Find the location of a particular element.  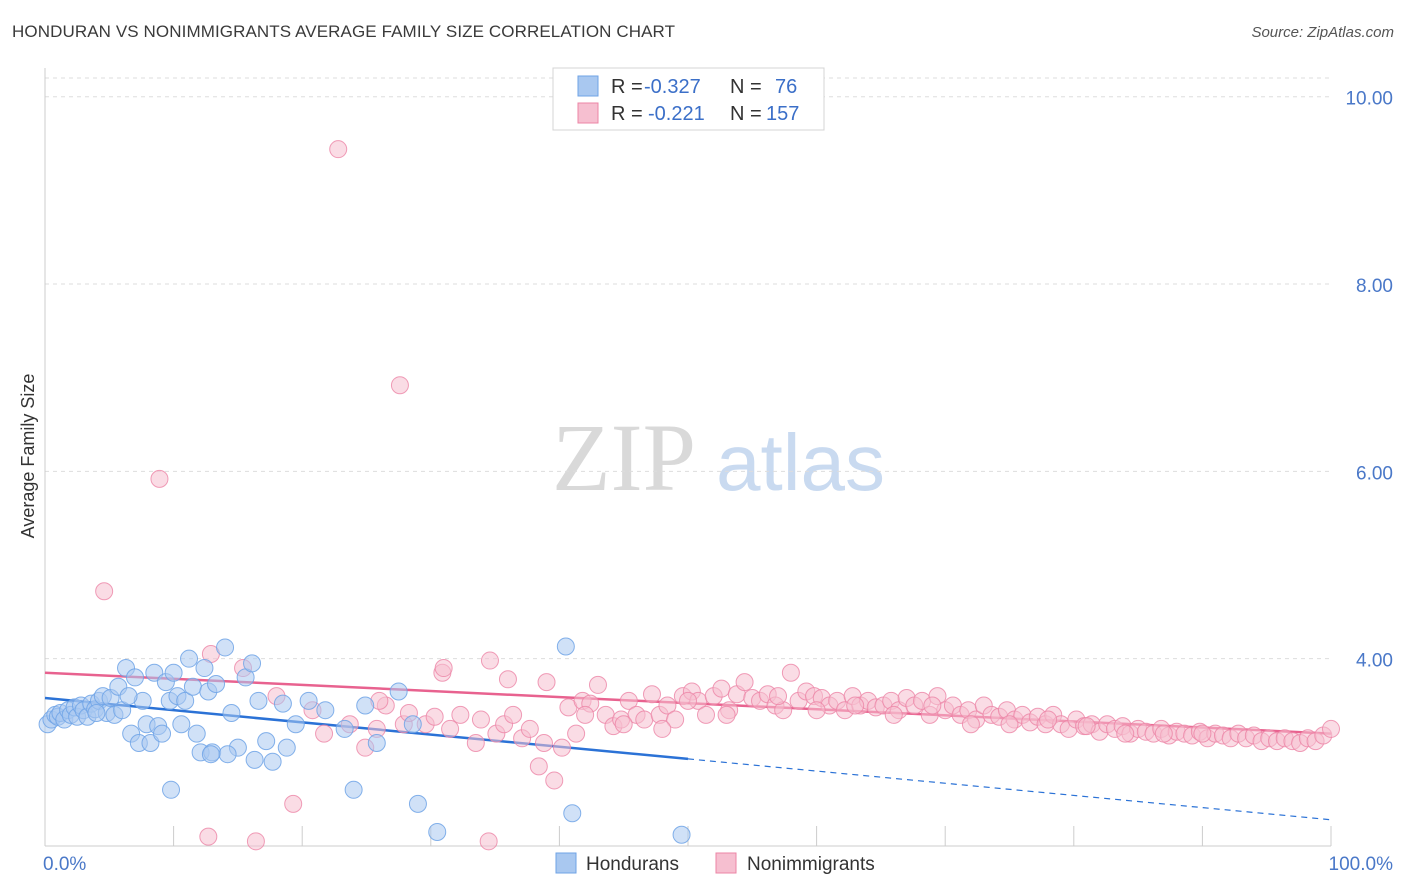

y-tick-label-3: 10.00 is located at coordinates (1369, 99).